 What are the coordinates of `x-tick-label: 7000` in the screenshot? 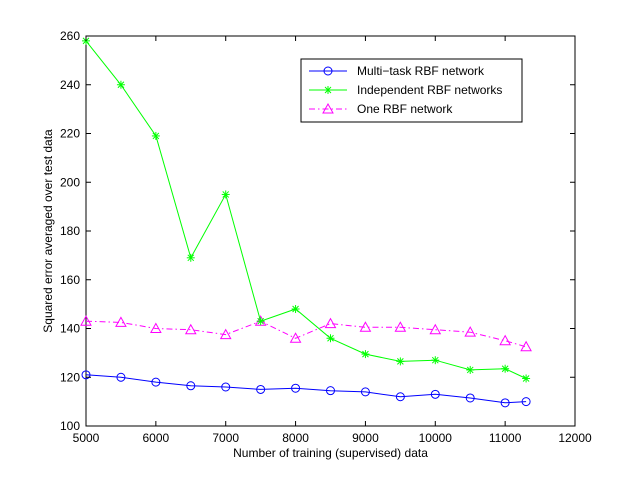 It's located at (225, 438).